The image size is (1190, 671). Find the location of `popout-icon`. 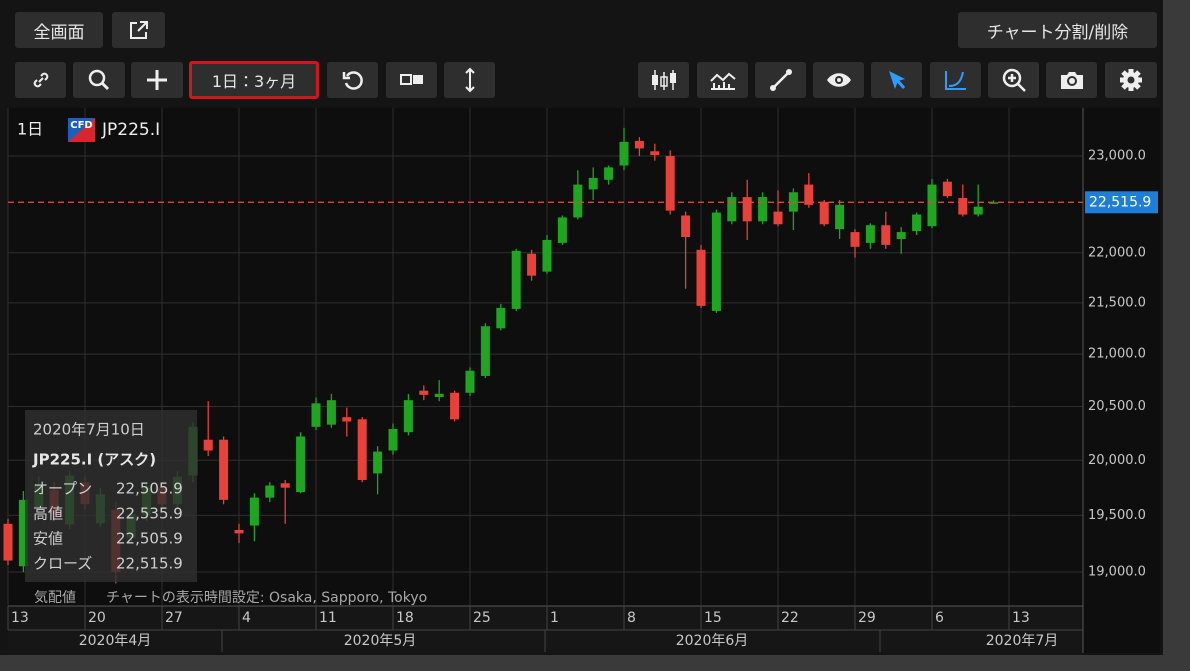

popout-icon is located at coordinates (138, 30).